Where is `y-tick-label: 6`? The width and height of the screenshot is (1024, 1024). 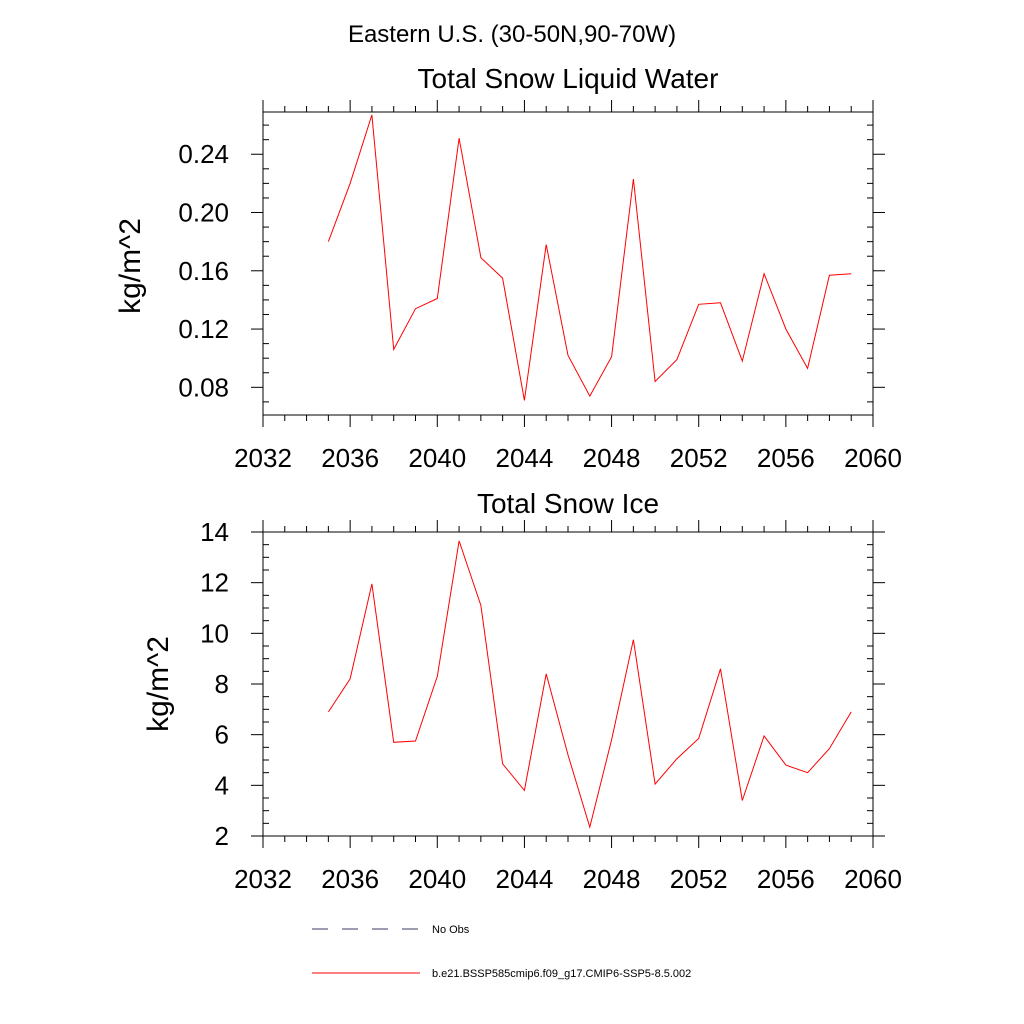 y-tick-label: 6 is located at coordinates (222, 735).